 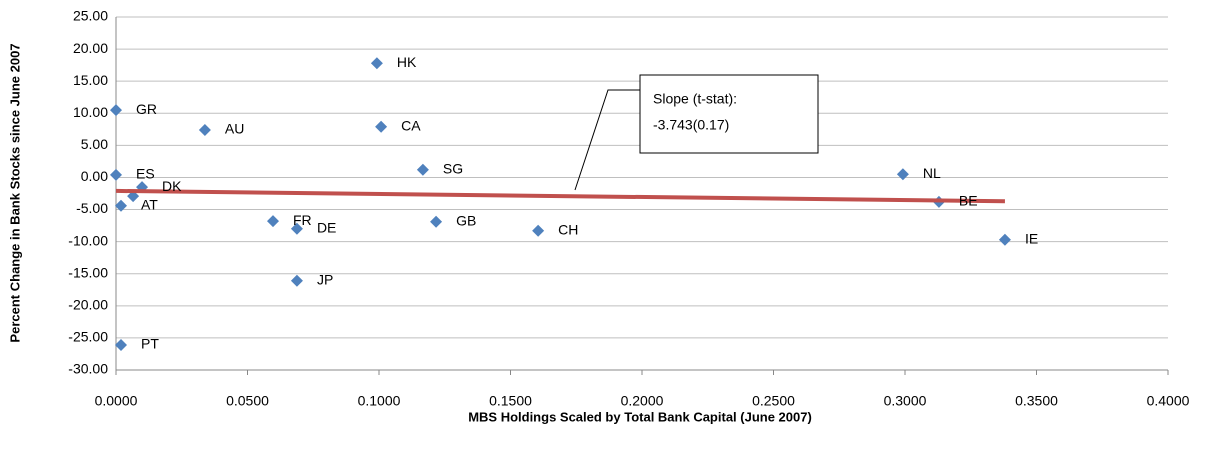 I want to click on point-label: BE, so click(x=968, y=201).